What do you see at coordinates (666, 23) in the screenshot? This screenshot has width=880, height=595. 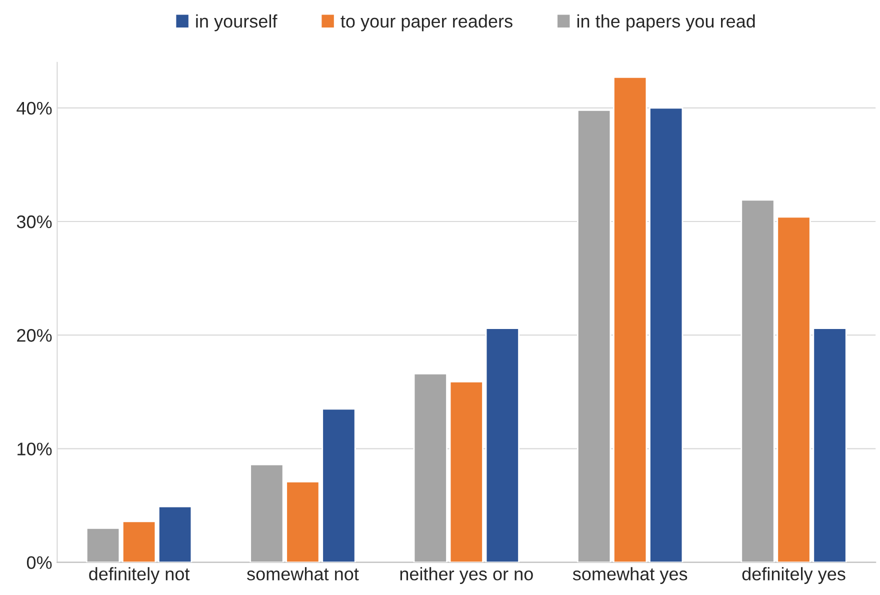 I see `legend-label: in the papers you read` at bounding box center [666, 23].